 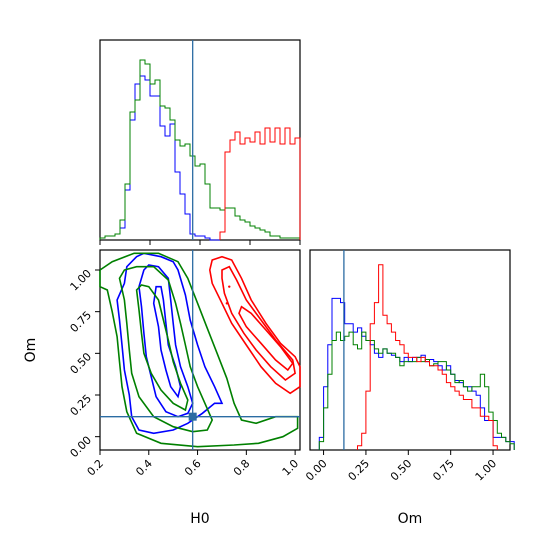 What do you see at coordinates (31, 350) in the screenshot?
I see `ylabel-om: Om` at bounding box center [31, 350].